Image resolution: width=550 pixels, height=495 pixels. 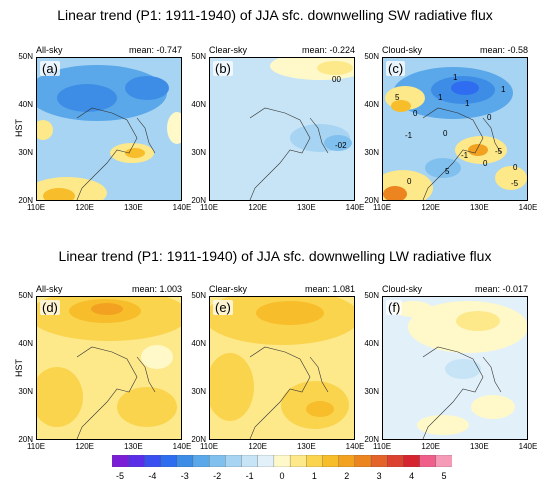 What do you see at coordinates (412, 476) in the screenshot?
I see `colorbar-tick-label: 4` at bounding box center [412, 476].